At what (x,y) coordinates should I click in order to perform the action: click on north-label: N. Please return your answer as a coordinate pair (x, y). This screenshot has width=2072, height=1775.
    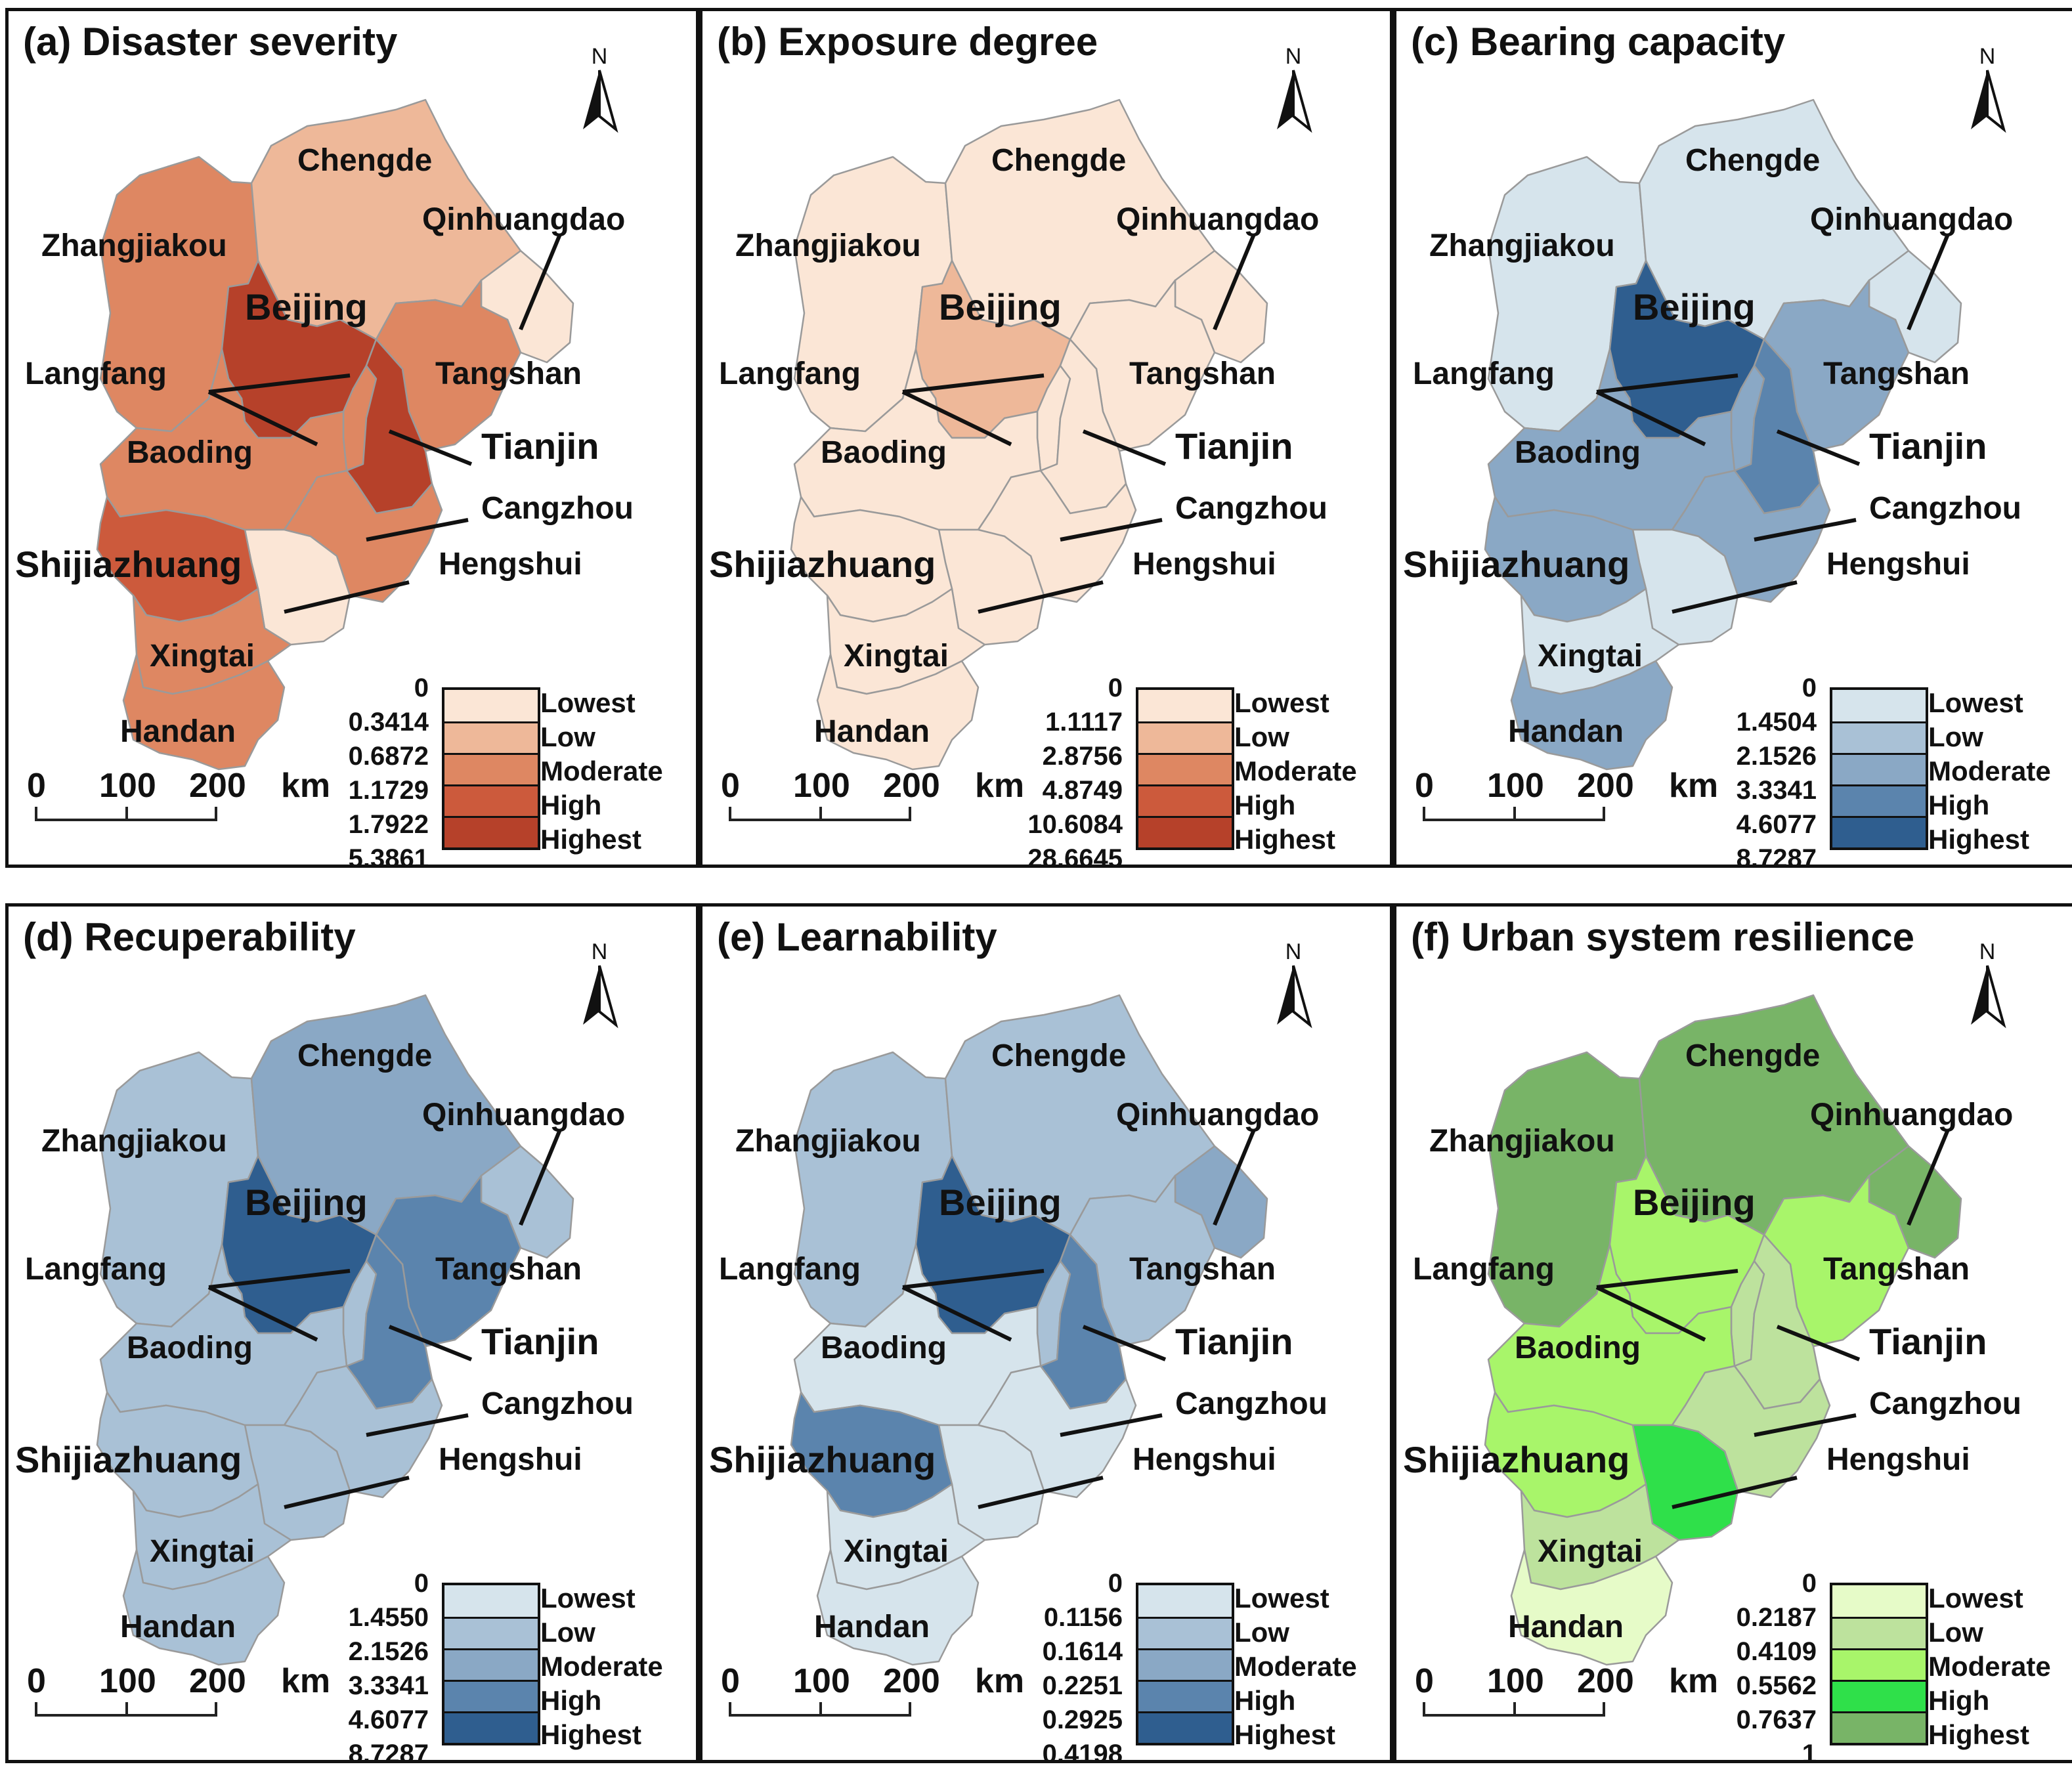
    Looking at the image, I should click on (1293, 951).